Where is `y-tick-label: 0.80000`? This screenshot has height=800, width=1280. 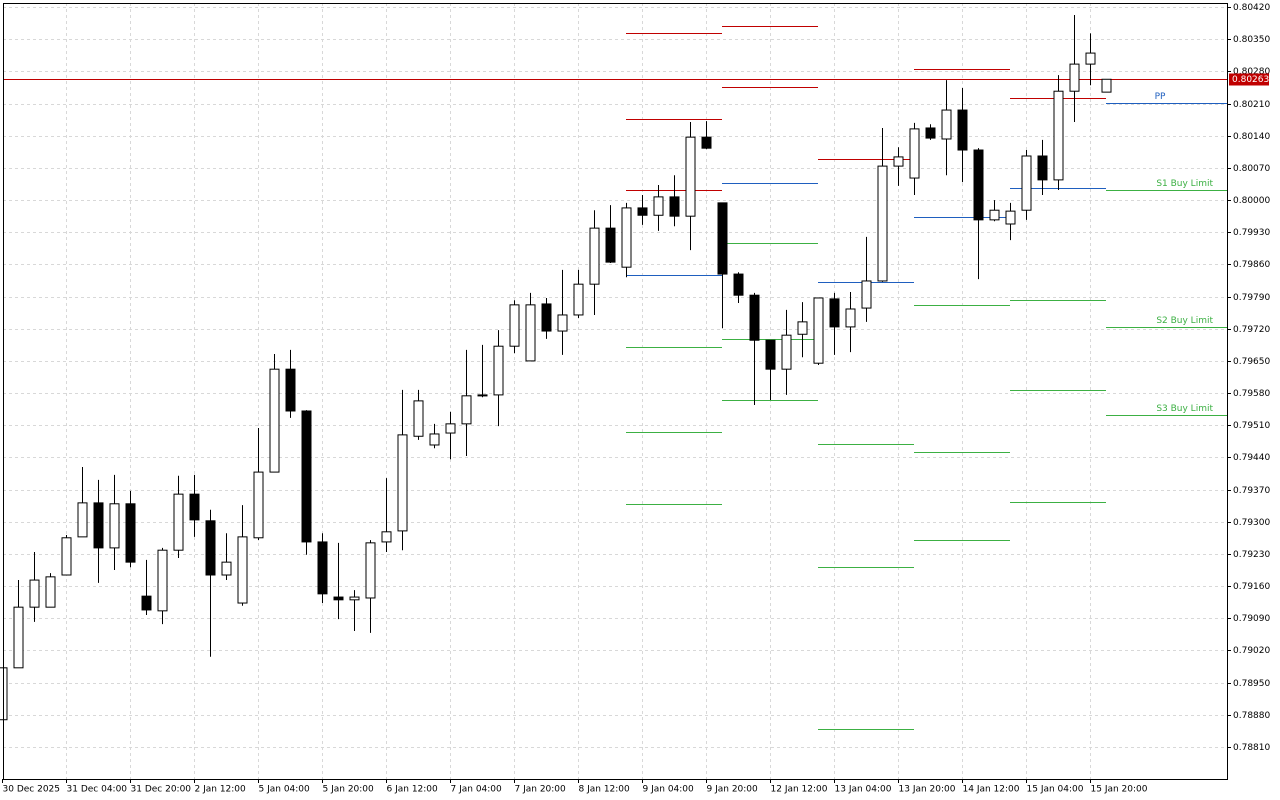 y-tick-label: 0.80000 is located at coordinates (1251, 201).